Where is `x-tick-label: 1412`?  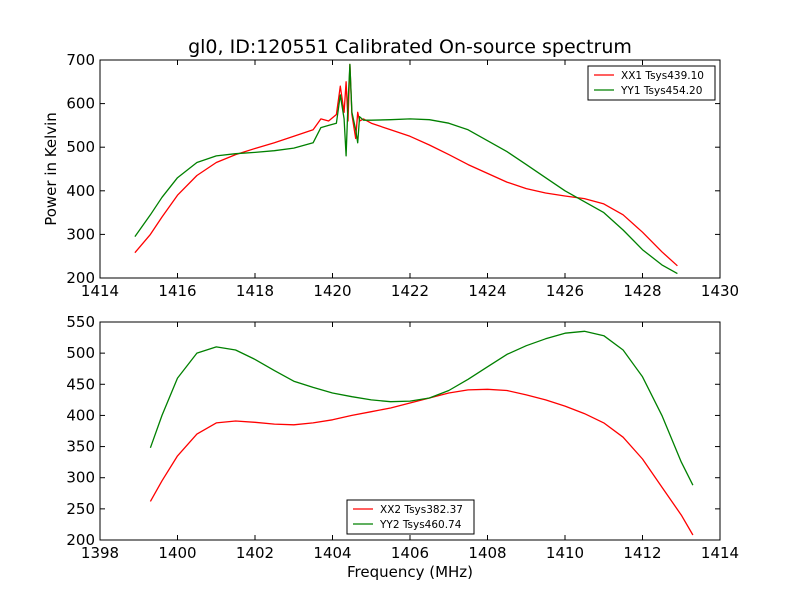 x-tick-label: 1412 is located at coordinates (642, 553).